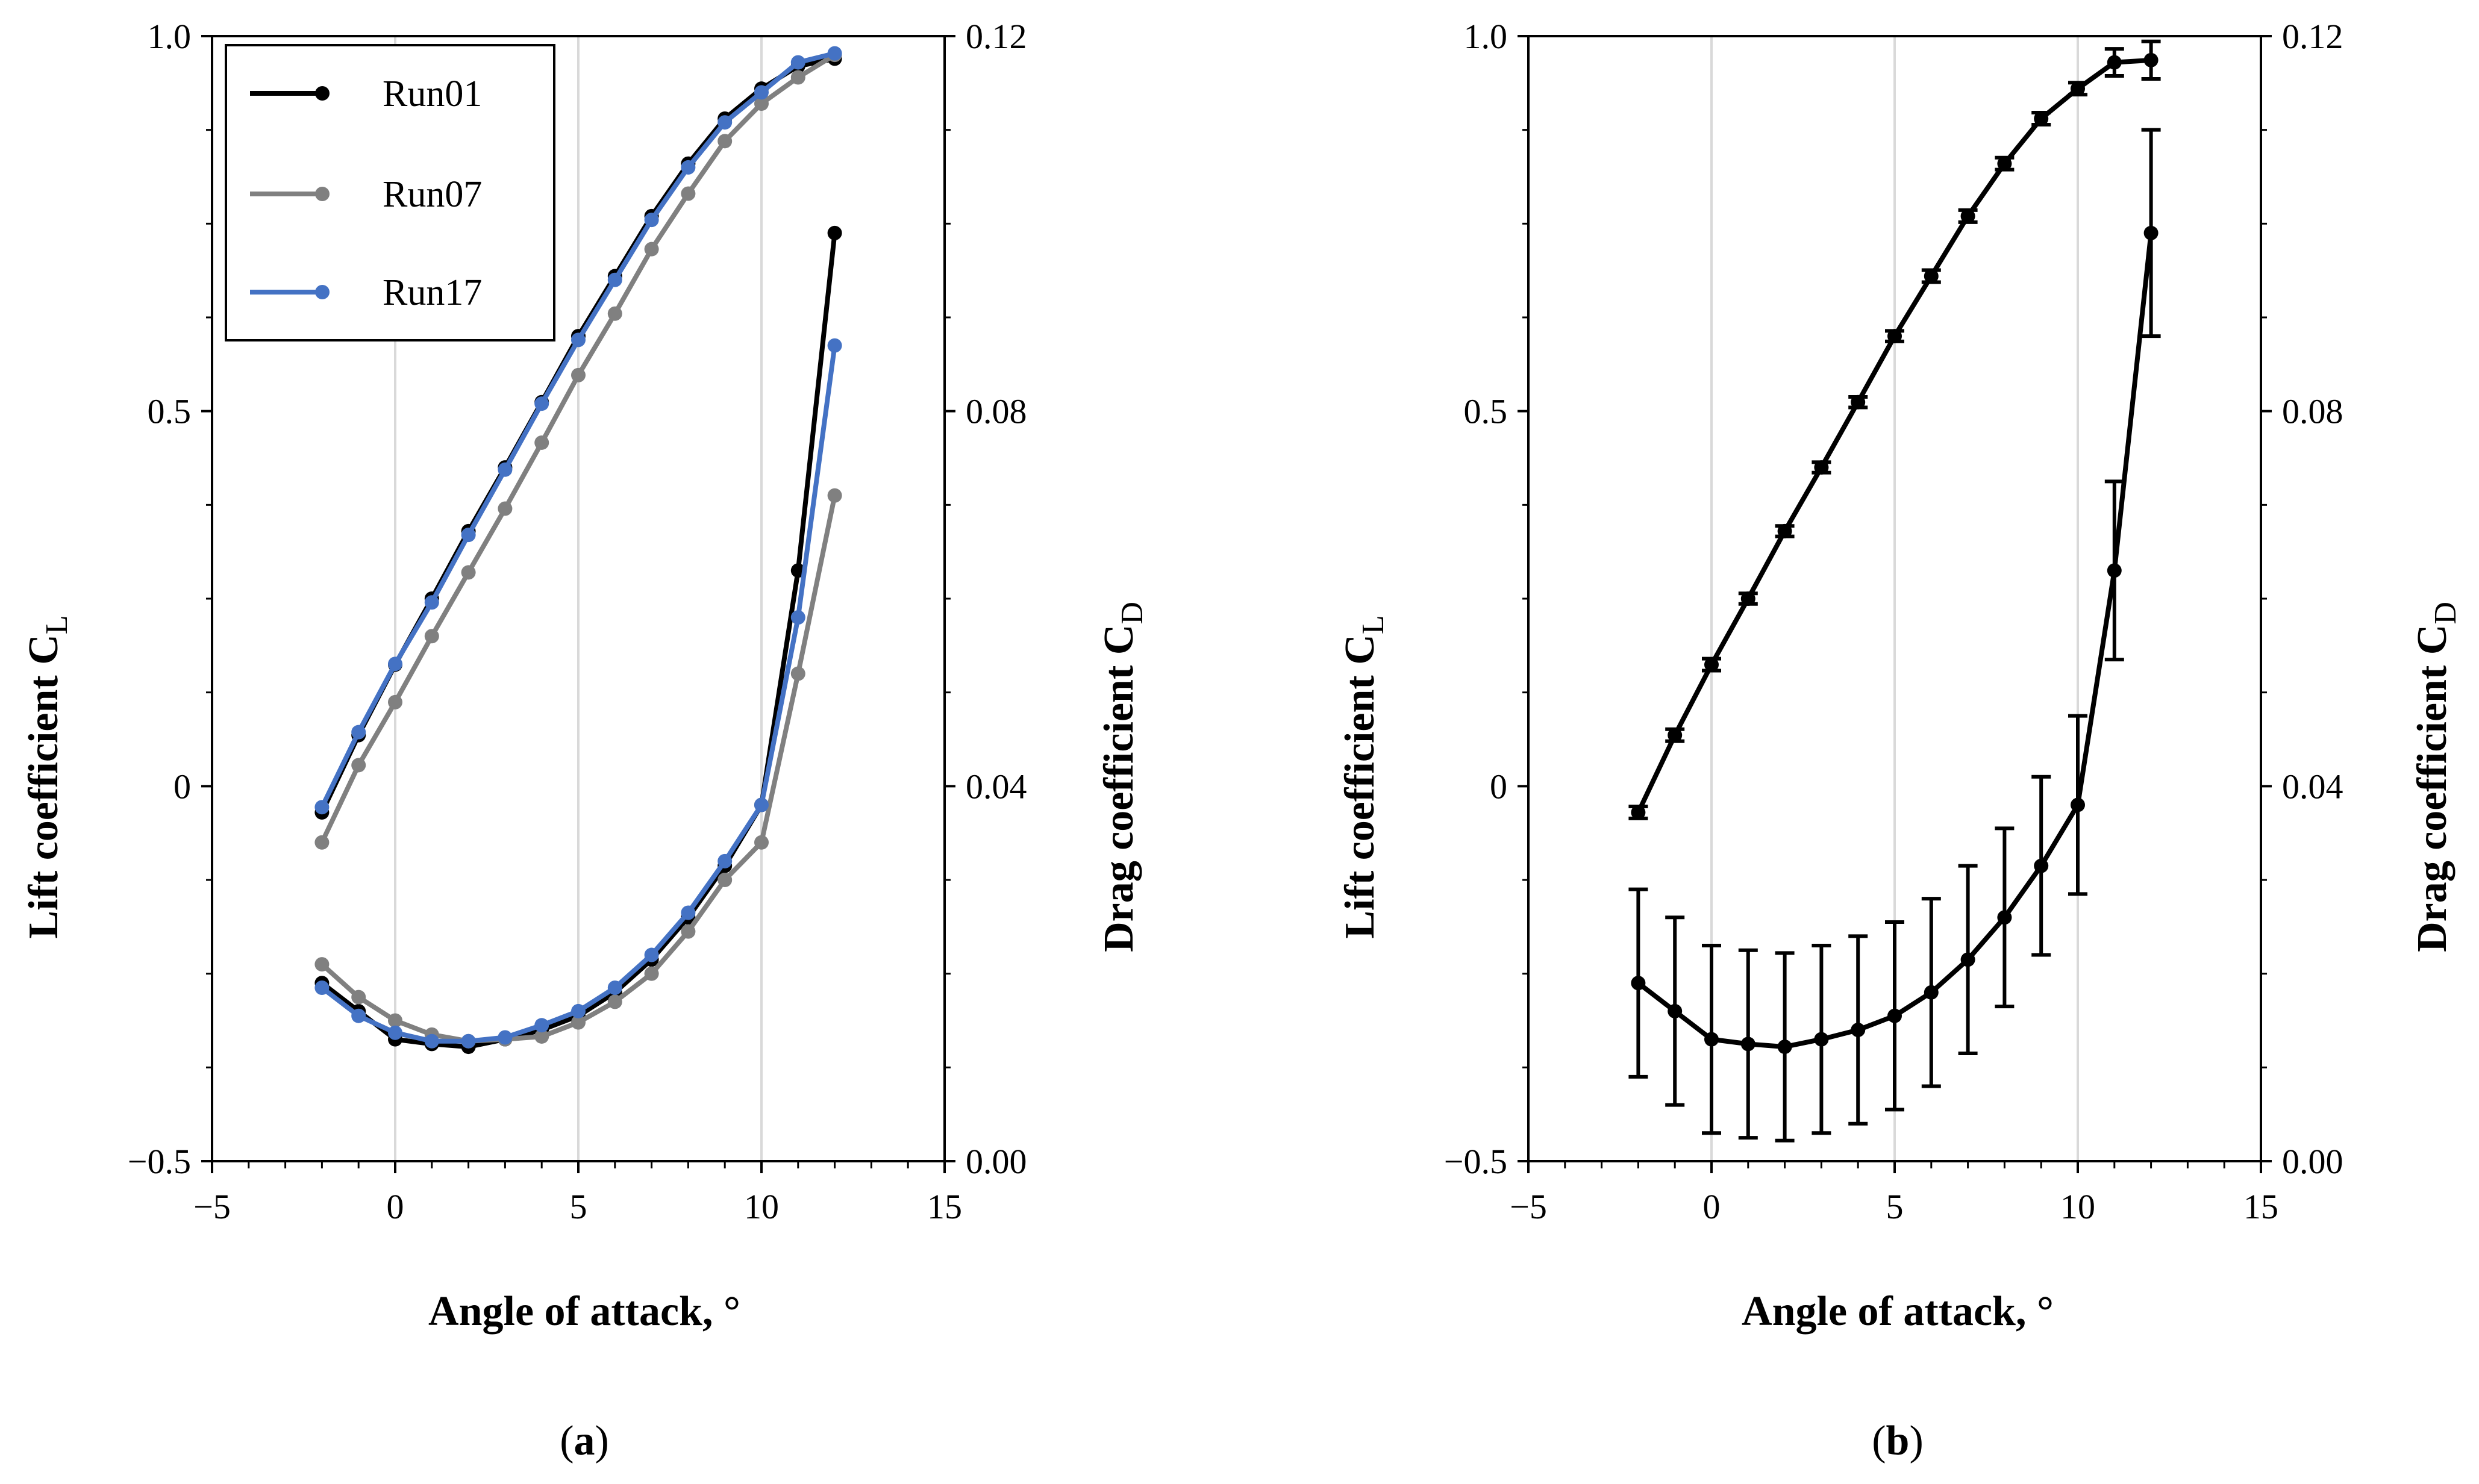 This screenshot has height=1484, width=2479. What do you see at coordinates (1895, 1207) in the screenshot?
I see `x-tick-label: 5` at bounding box center [1895, 1207].